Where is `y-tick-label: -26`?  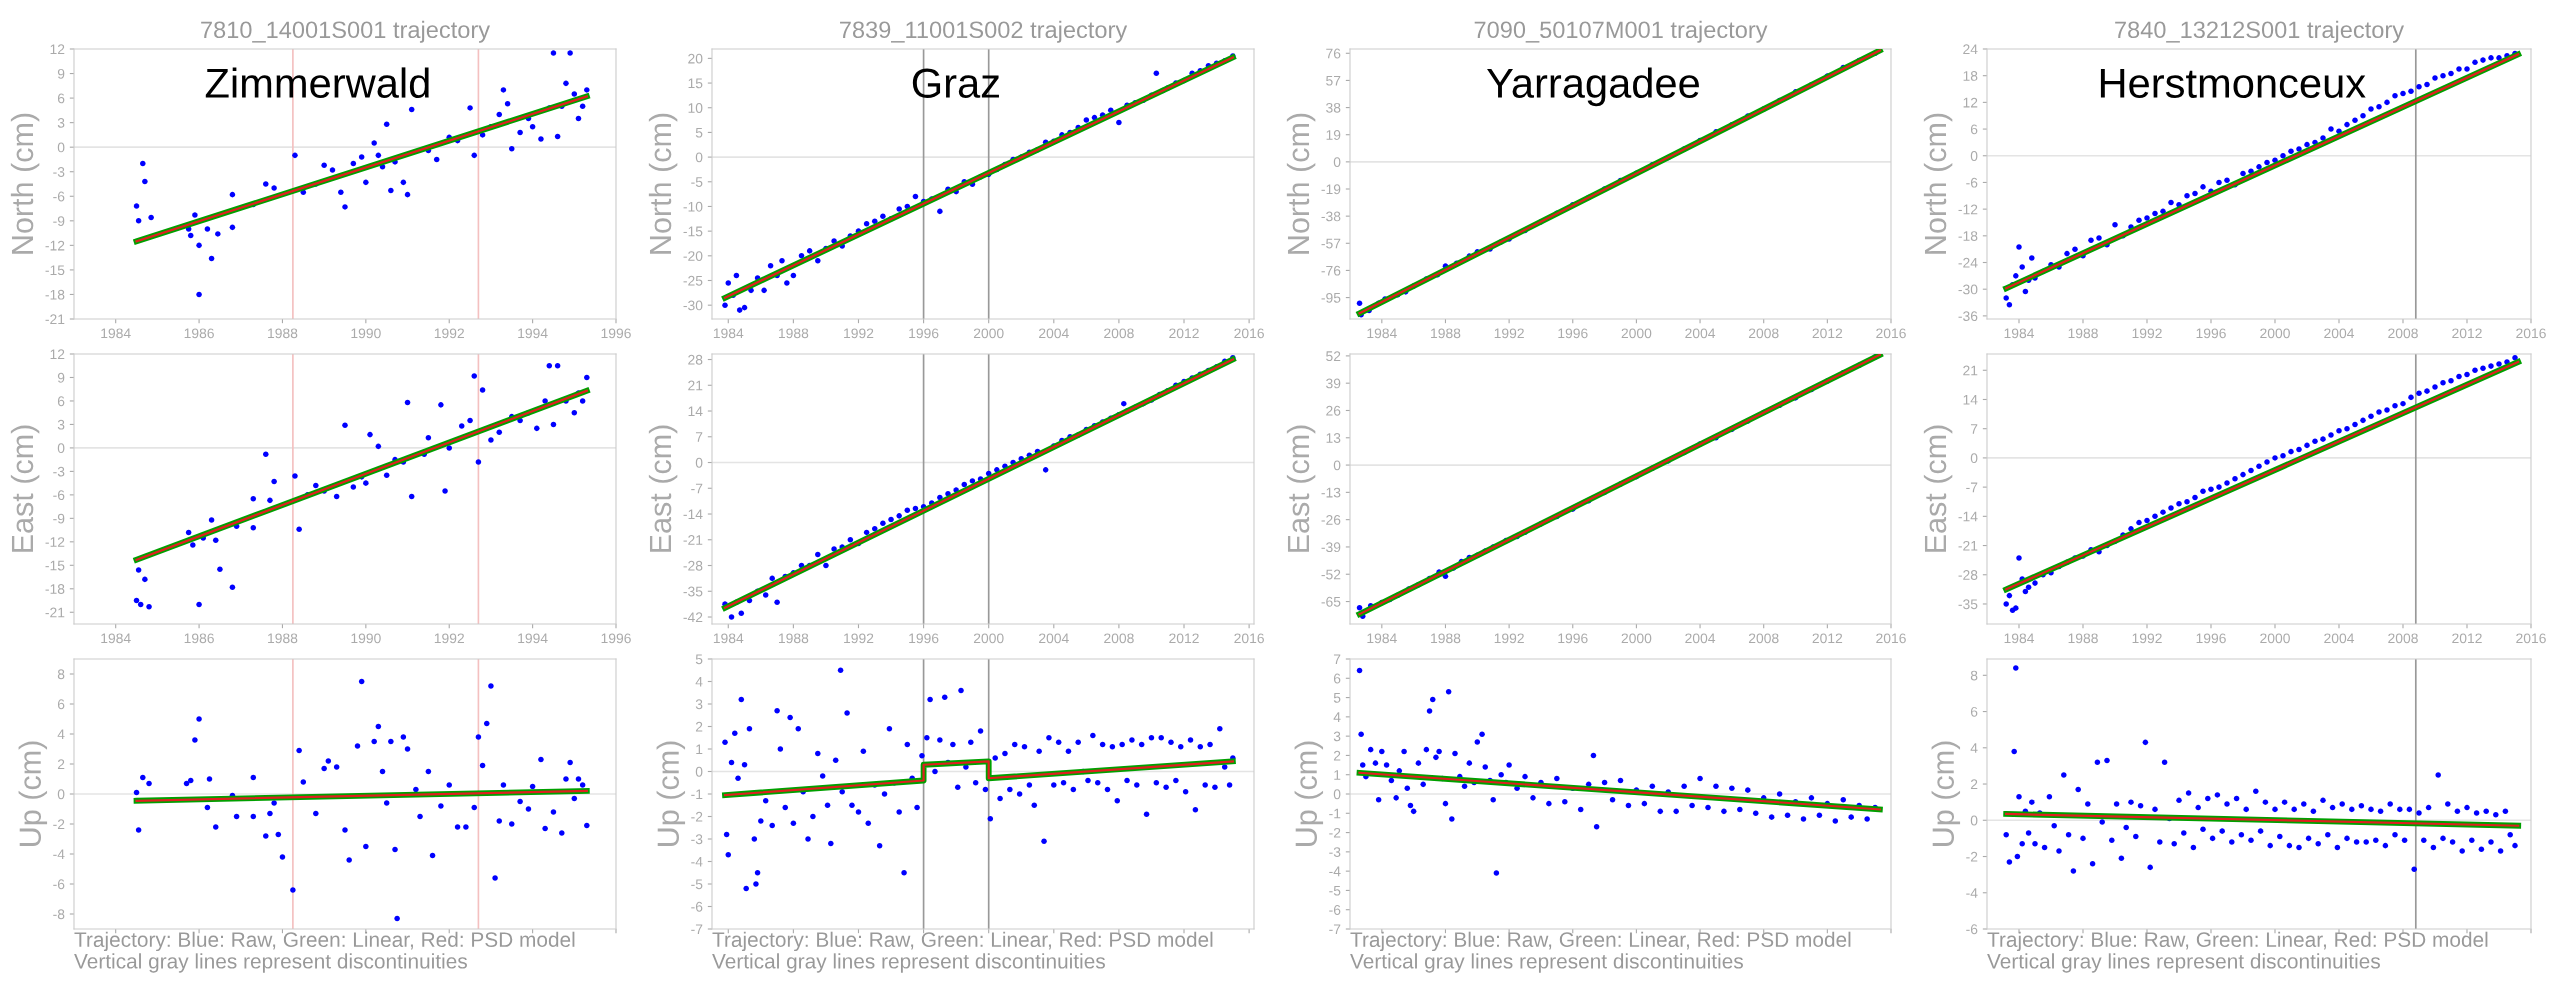 y-tick-label: -26 is located at coordinates (1331, 519).